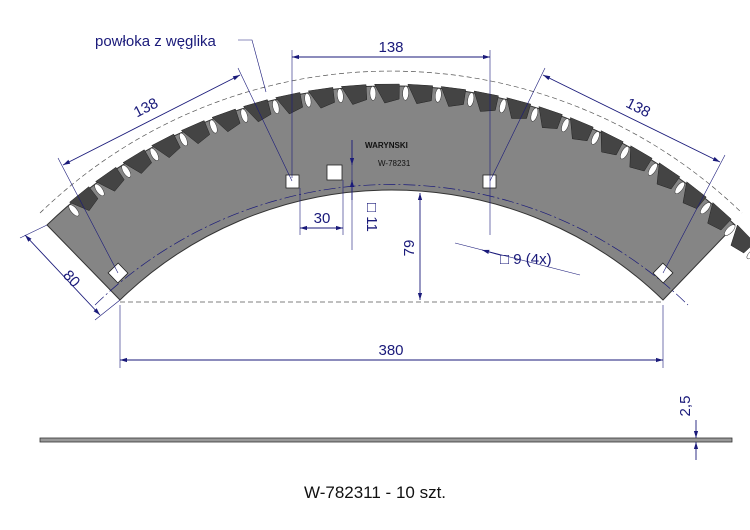 This screenshot has height=530, width=750. Describe the element at coordinates (322, 218) in the screenshot. I see `dim-text: 30` at that location.